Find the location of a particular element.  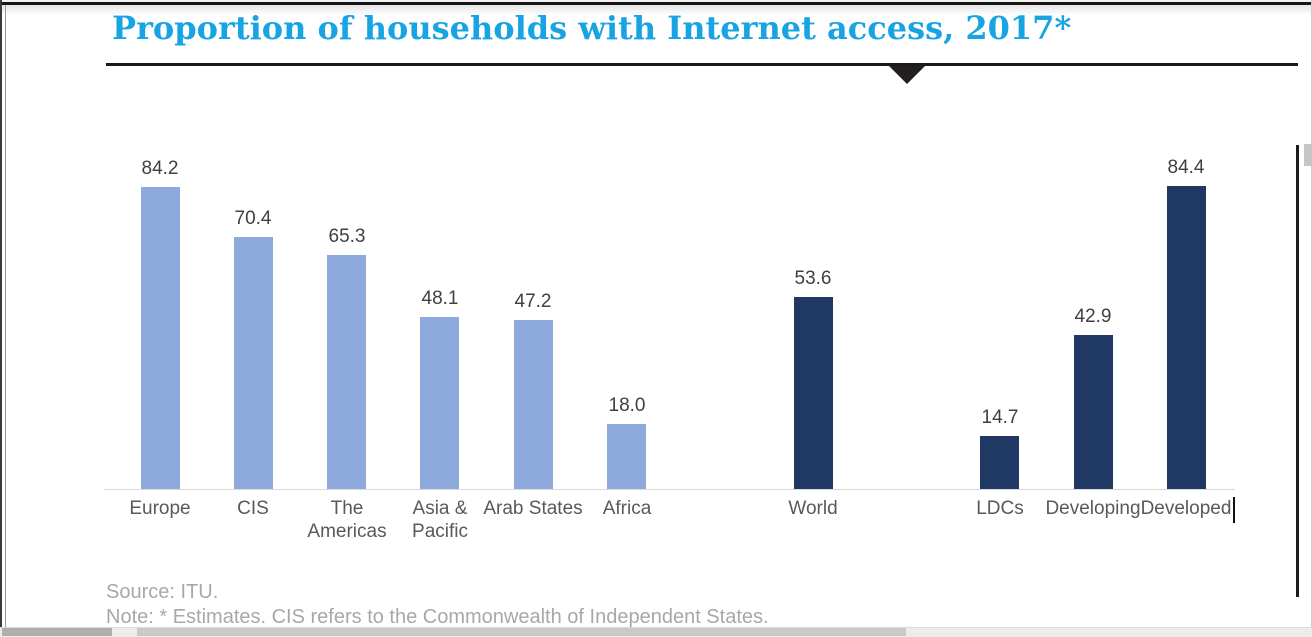

category-label-asia-pacific: Asia & Pacific is located at coordinates (440, 520).